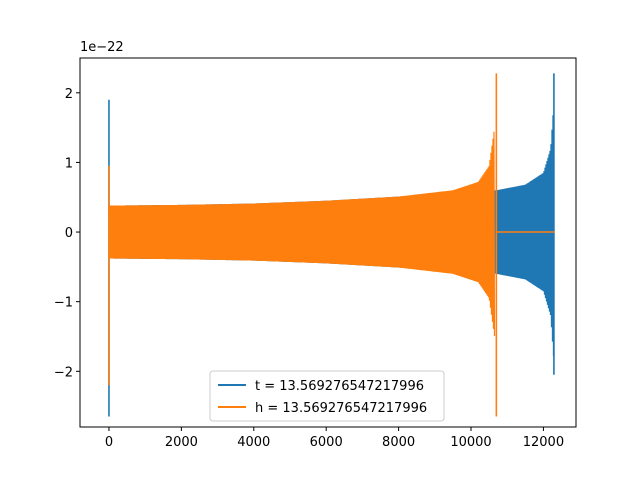  What do you see at coordinates (69, 94) in the screenshot?
I see `y-tick-label: 2` at bounding box center [69, 94].